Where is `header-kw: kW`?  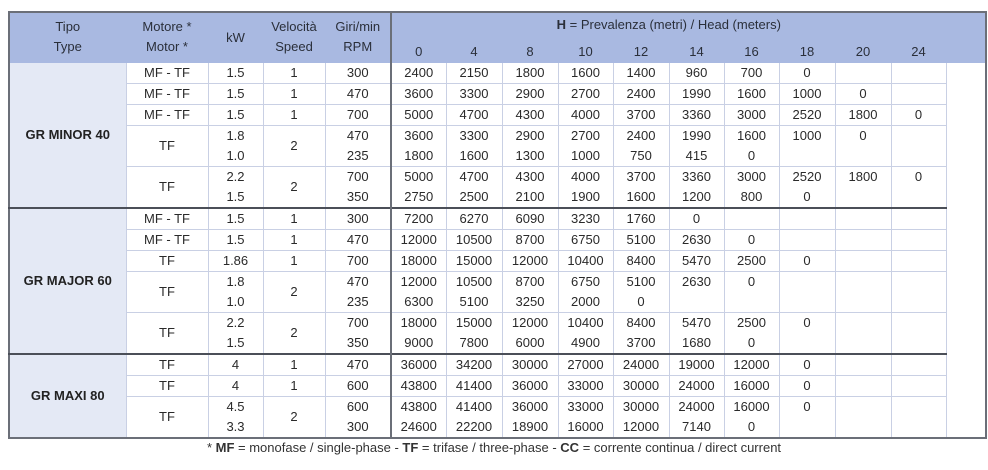
header-kw: kW is located at coordinates (235, 37).